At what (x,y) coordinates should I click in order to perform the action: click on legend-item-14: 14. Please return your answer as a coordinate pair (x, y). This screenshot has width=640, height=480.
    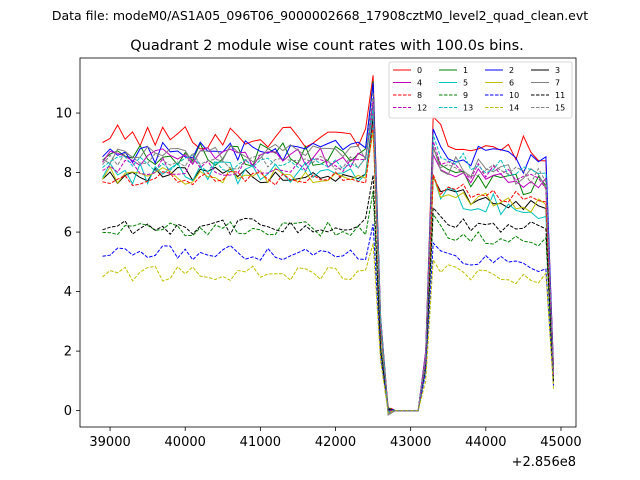
    Looking at the image, I should click on (502, 108).